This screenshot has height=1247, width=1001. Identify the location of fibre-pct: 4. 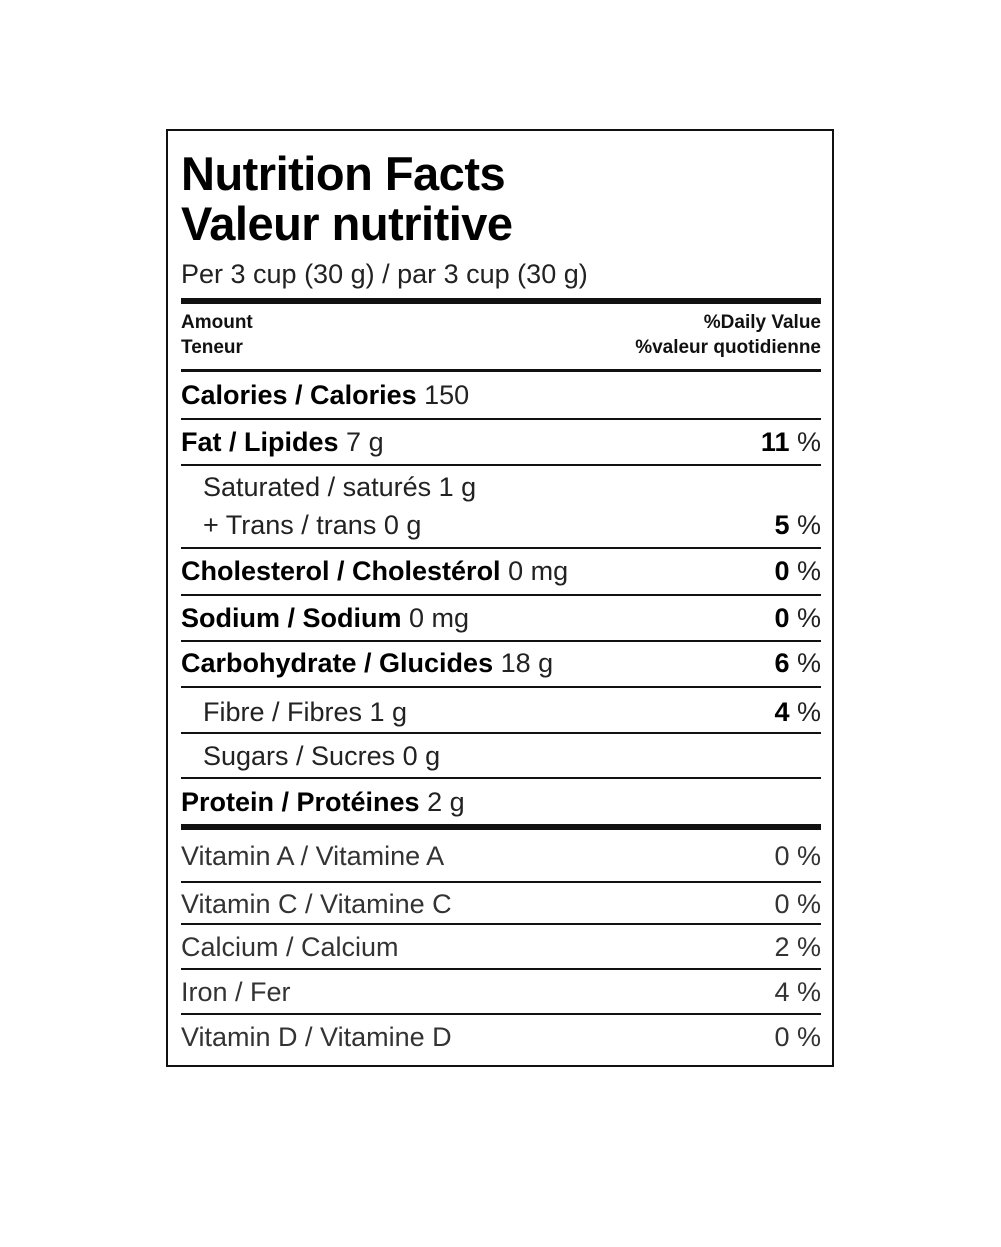
(782, 712).